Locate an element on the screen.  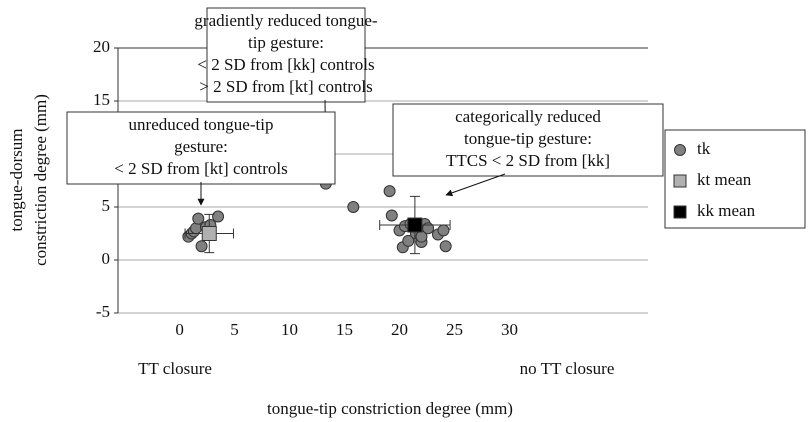
annotation-text: < 2 SD from [kk] controls is located at coordinates (285, 64).